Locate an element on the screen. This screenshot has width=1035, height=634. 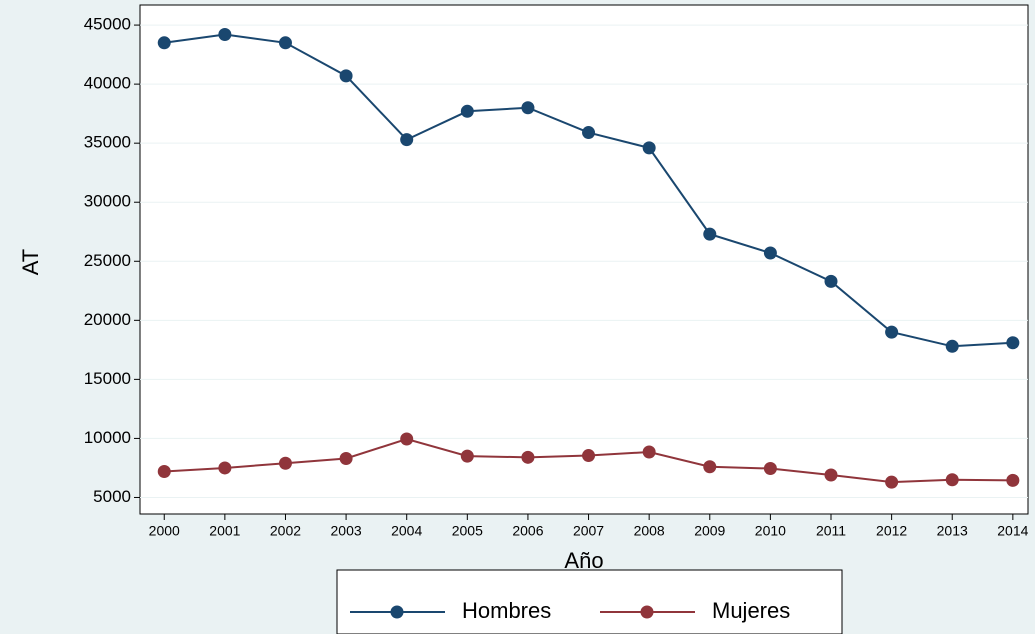
x-tick-label: 2007 is located at coordinates (588, 531).